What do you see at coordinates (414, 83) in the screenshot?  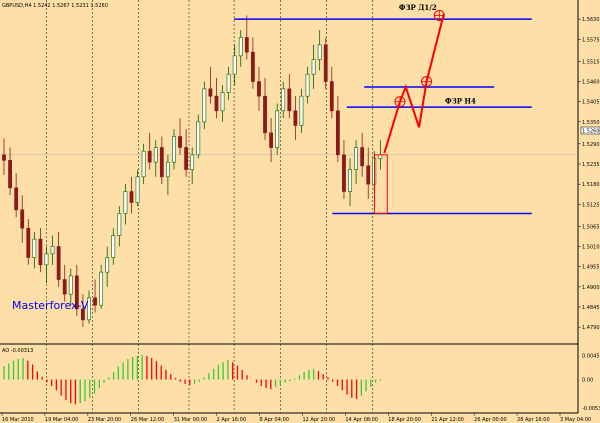 I see `projection-path` at bounding box center [414, 83].